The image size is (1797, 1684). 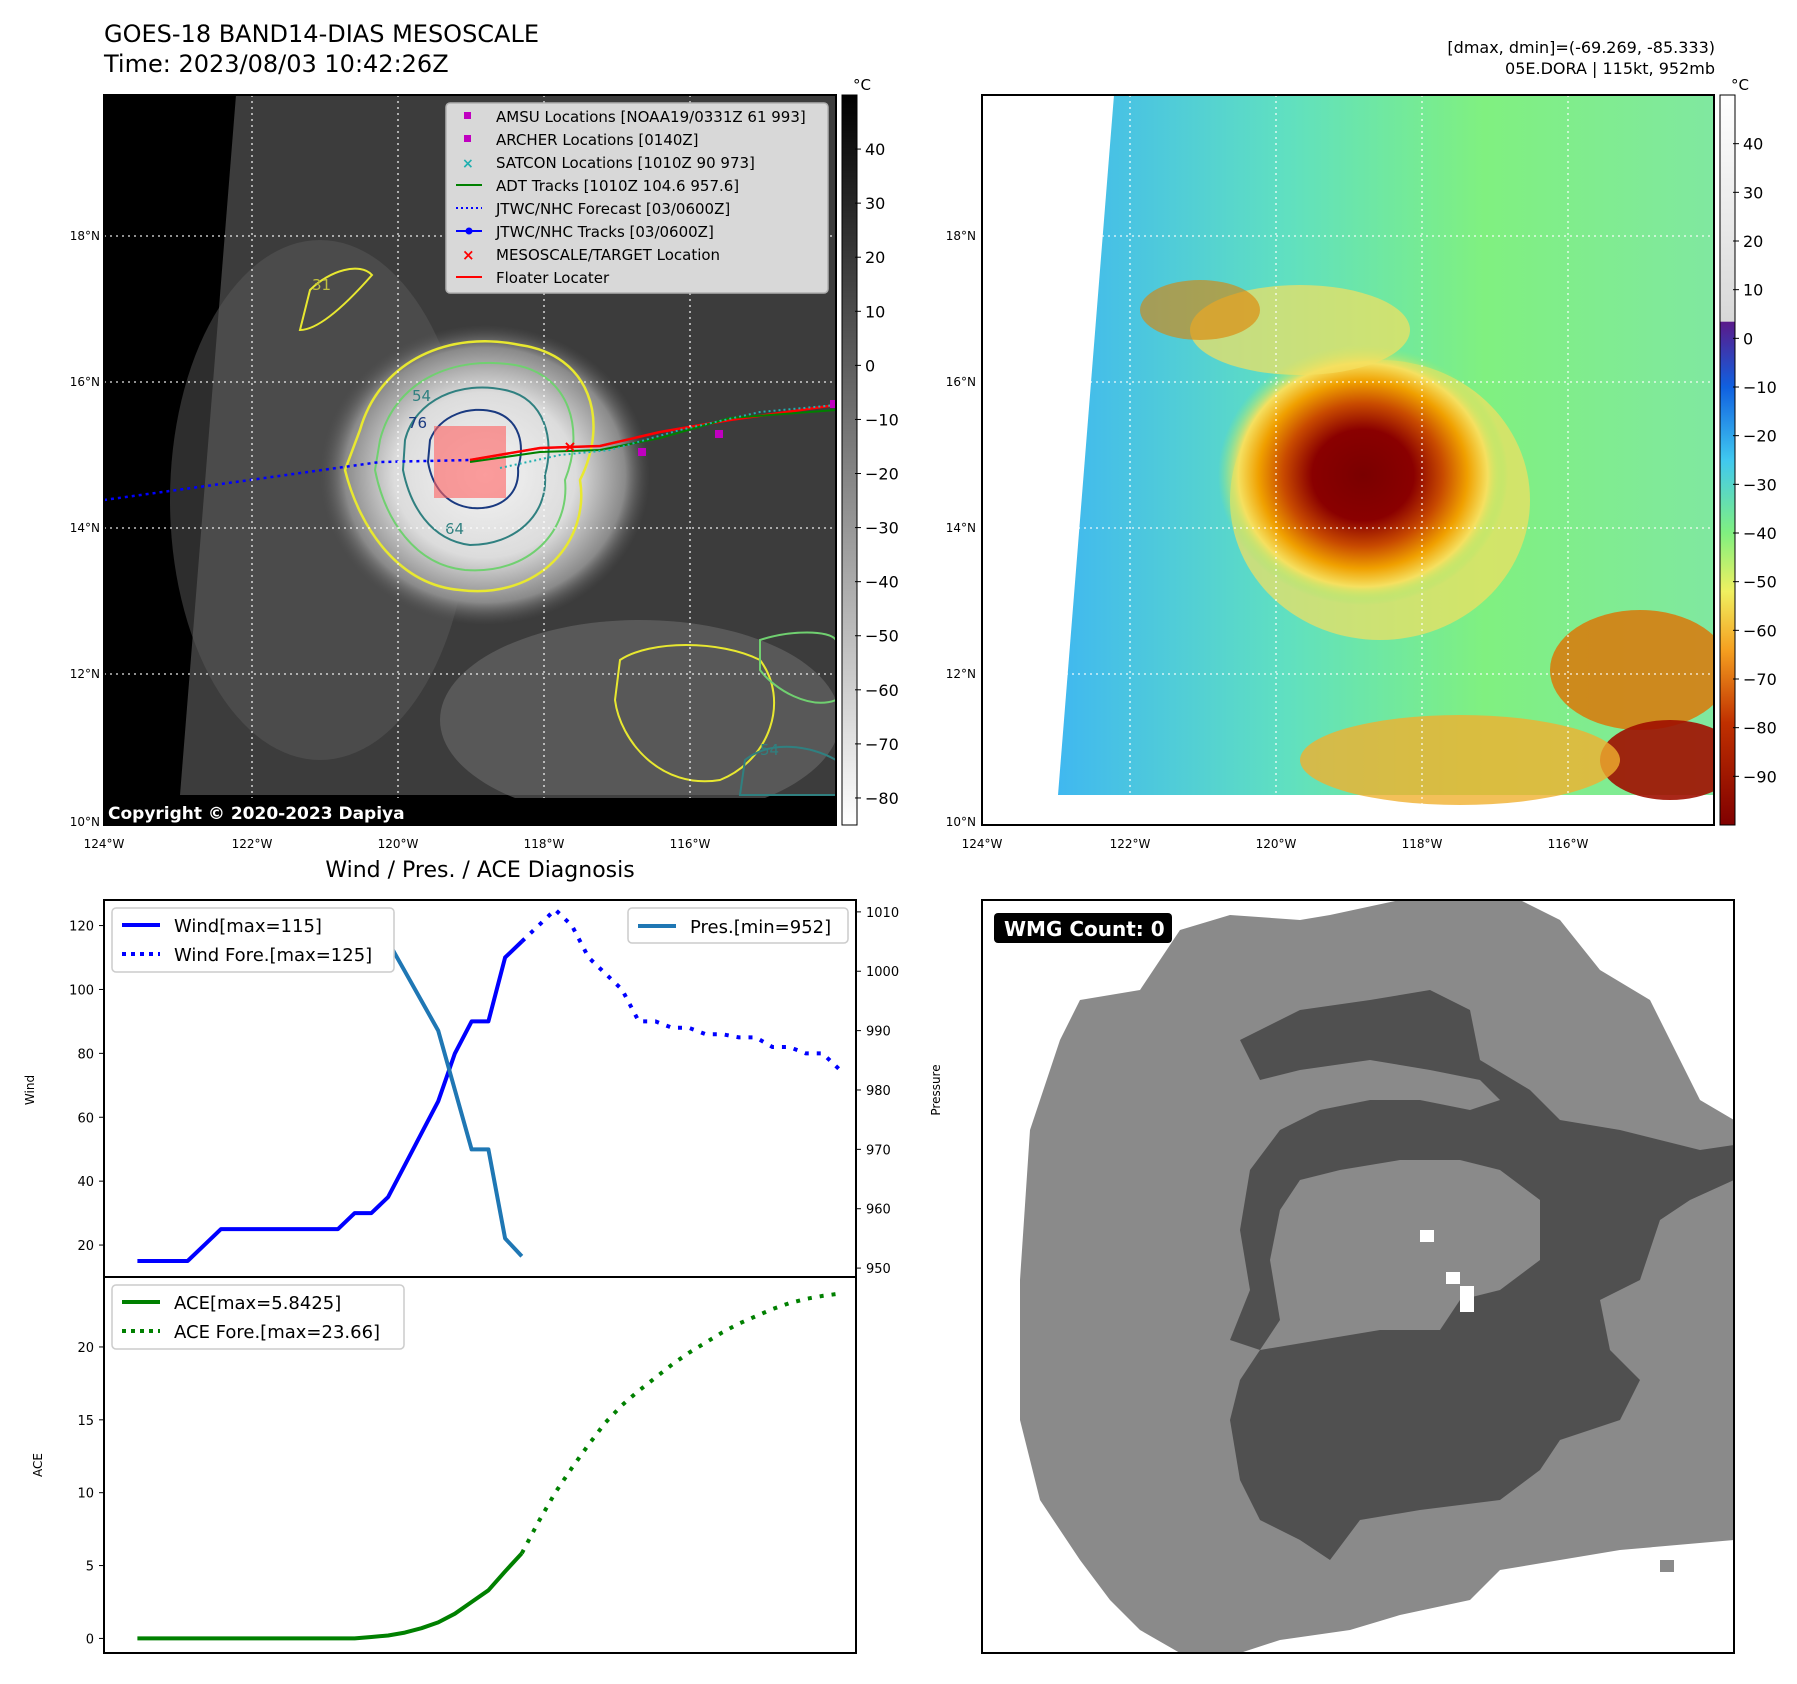 I want to click on y-tick-label: 5, so click(x=90, y=1567).